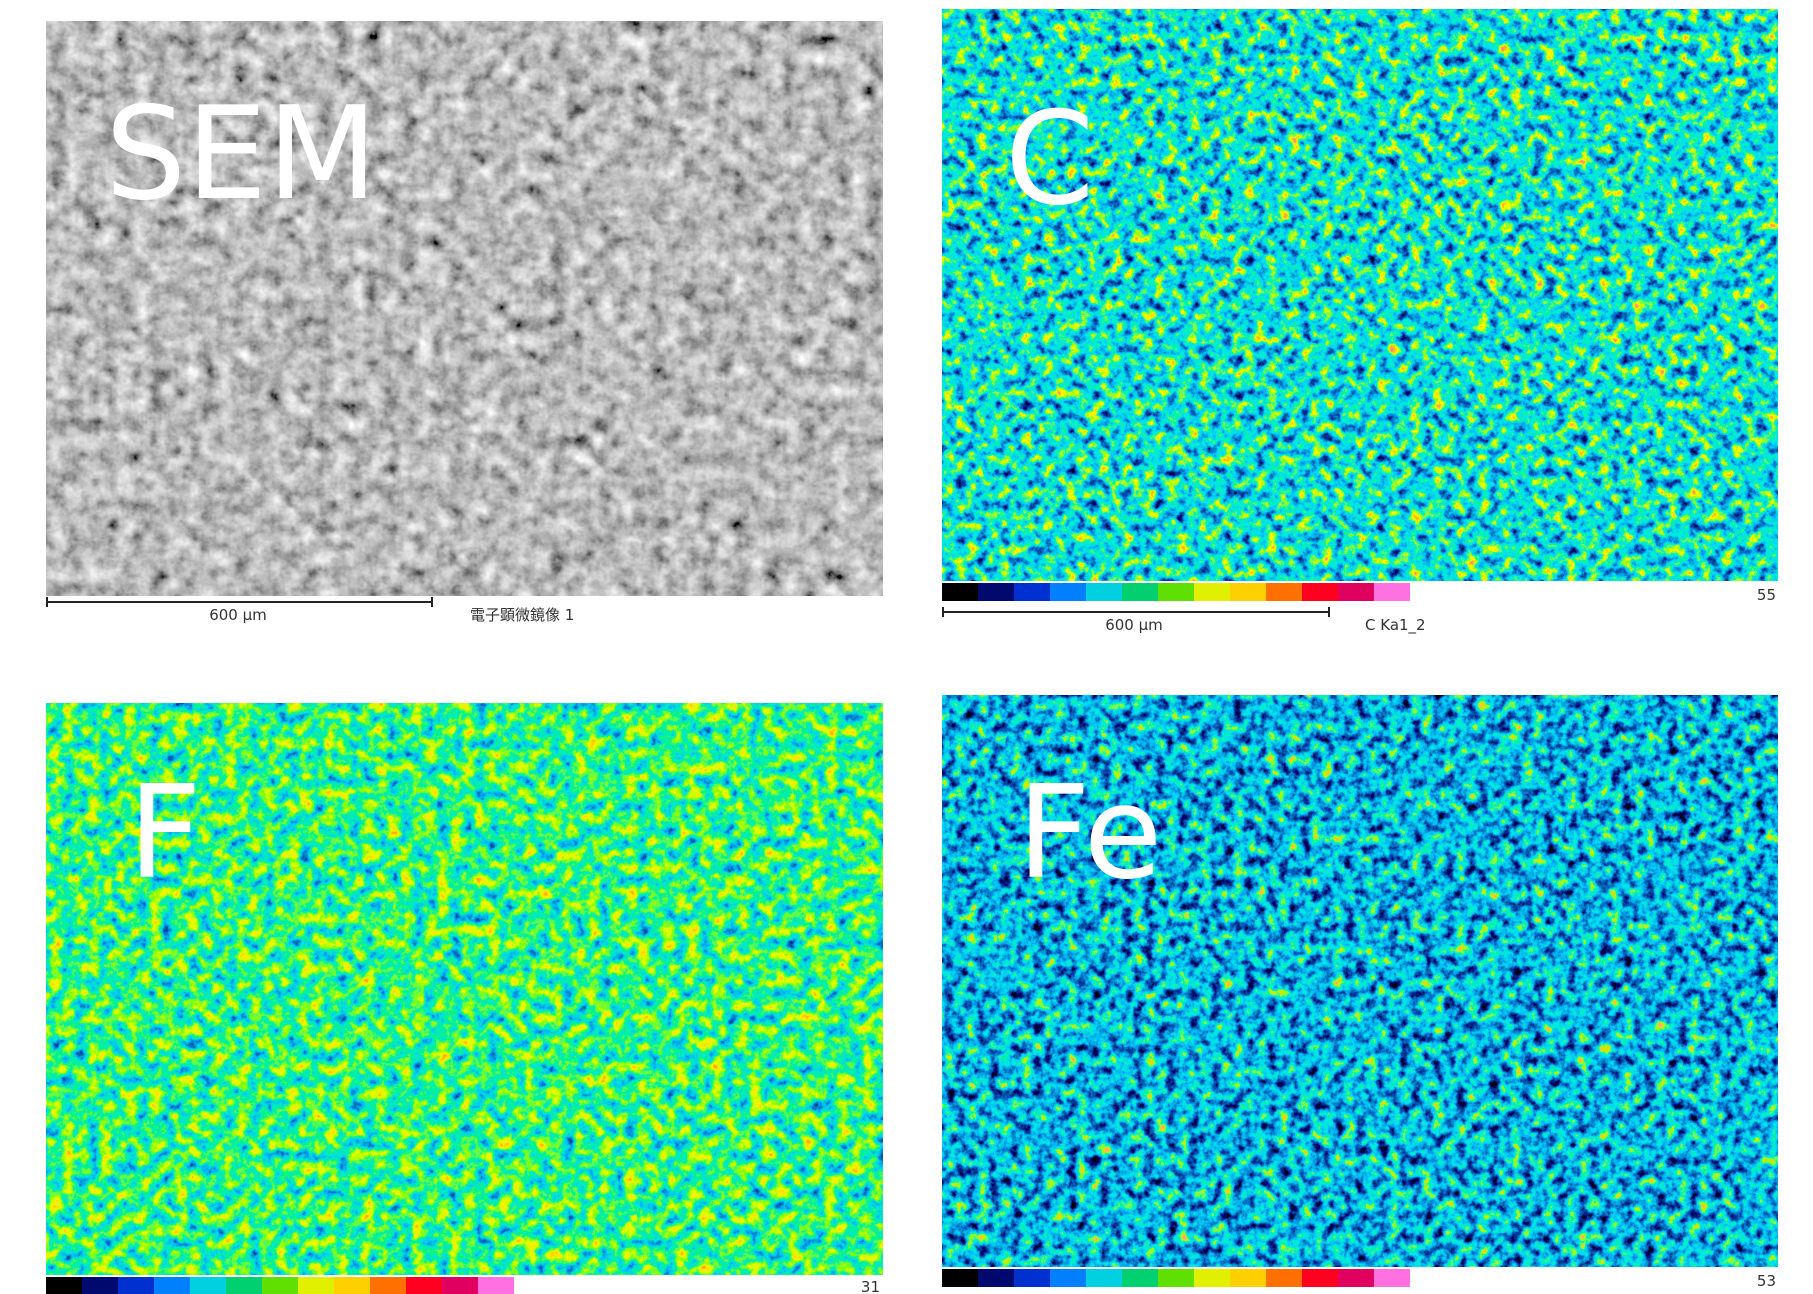  Describe the element at coordinates (1395, 625) in the screenshot. I see `caption: C Ka1_2` at that location.